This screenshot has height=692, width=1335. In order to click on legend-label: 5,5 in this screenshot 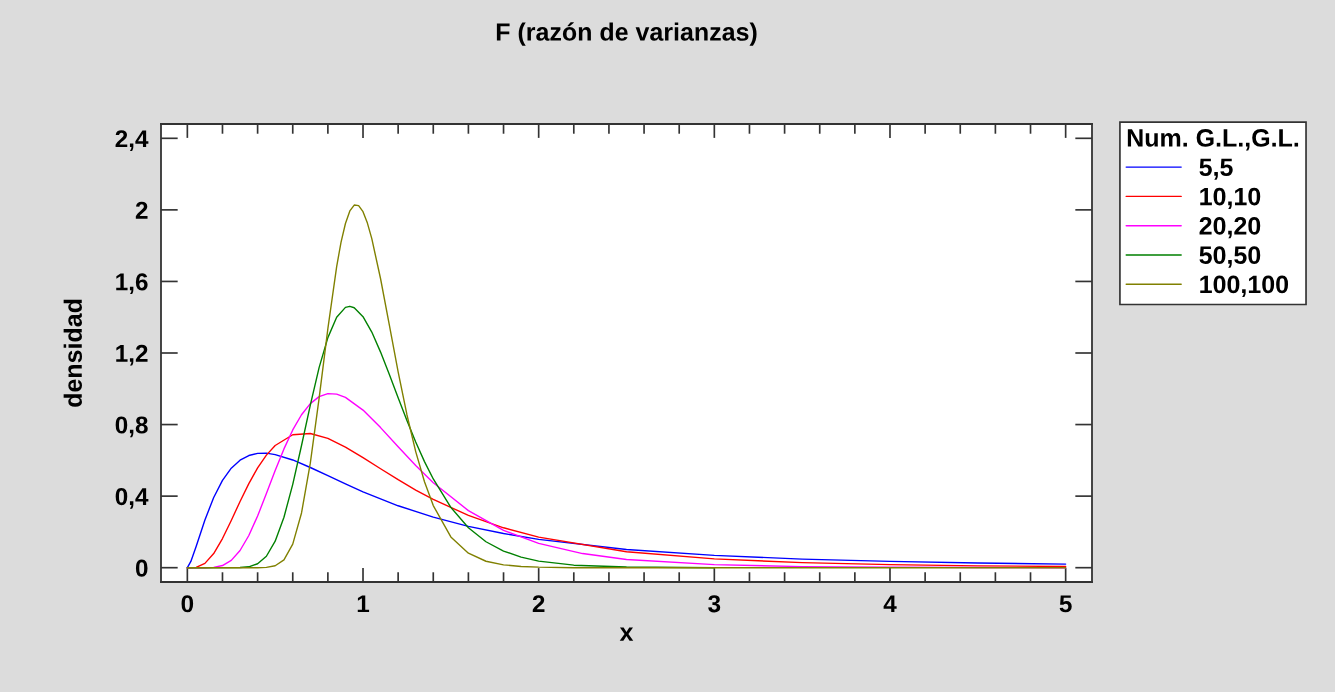, I will do `click(1216, 169)`.